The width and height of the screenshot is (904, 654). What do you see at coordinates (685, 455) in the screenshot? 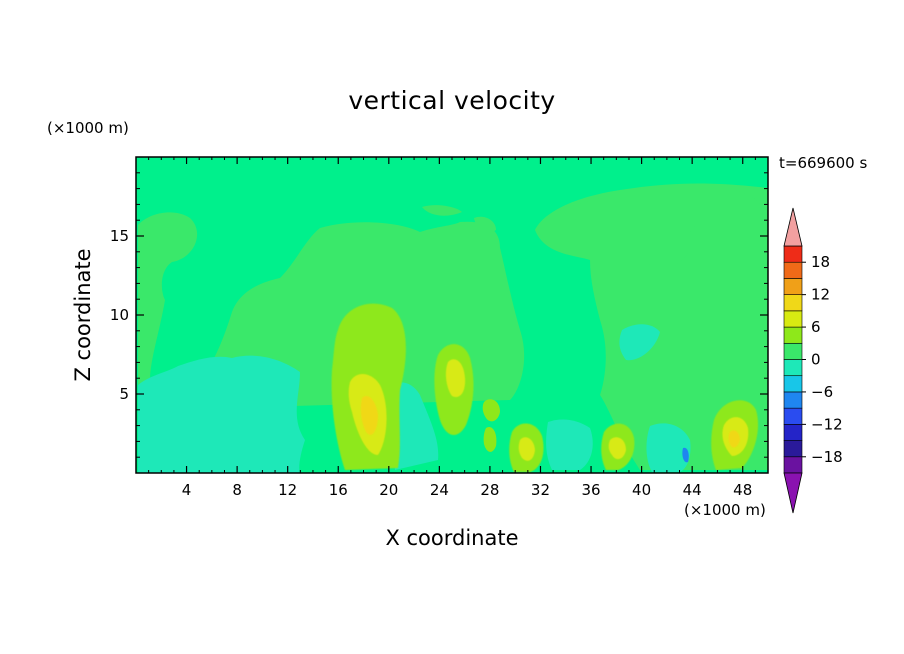
I see `blue-spot` at bounding box center [685, 455].